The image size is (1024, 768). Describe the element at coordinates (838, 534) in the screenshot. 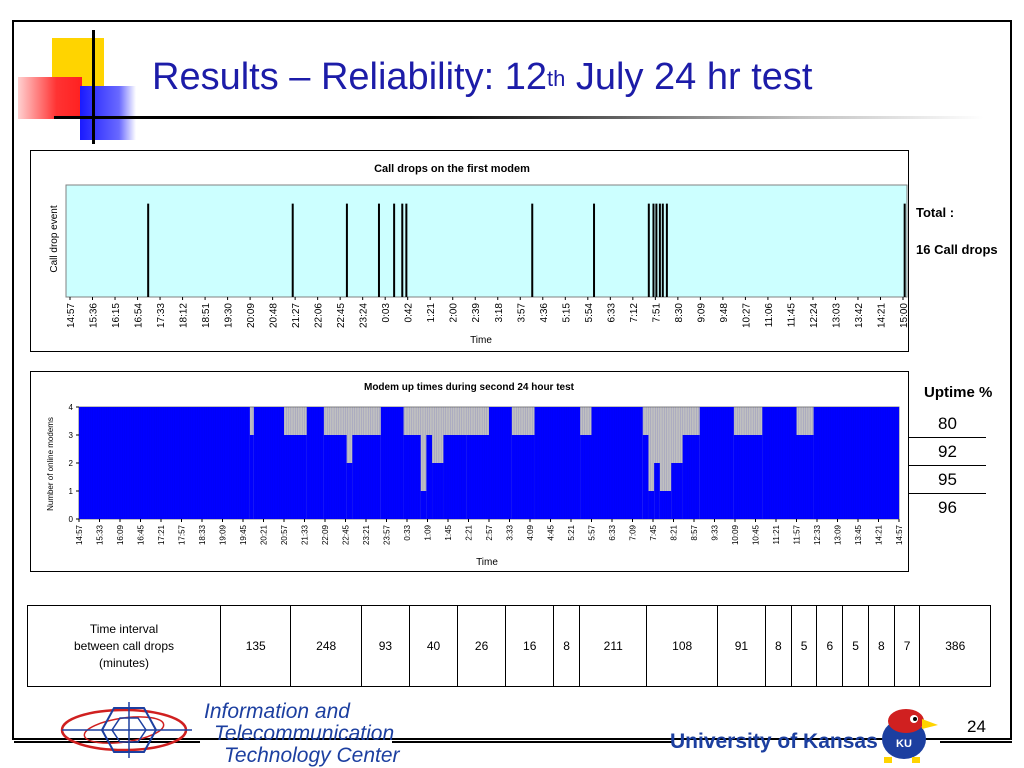

I see `x-tick-label: 13:09` at that location.